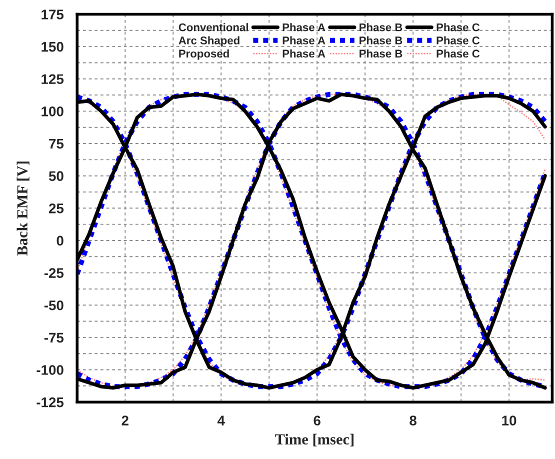 The width and height of the screenshot is (555, 459). What do you see at coordinates (413, 421) in the screenshot?
I see `x-tick-label: 8` at bounding box center [413, 421].